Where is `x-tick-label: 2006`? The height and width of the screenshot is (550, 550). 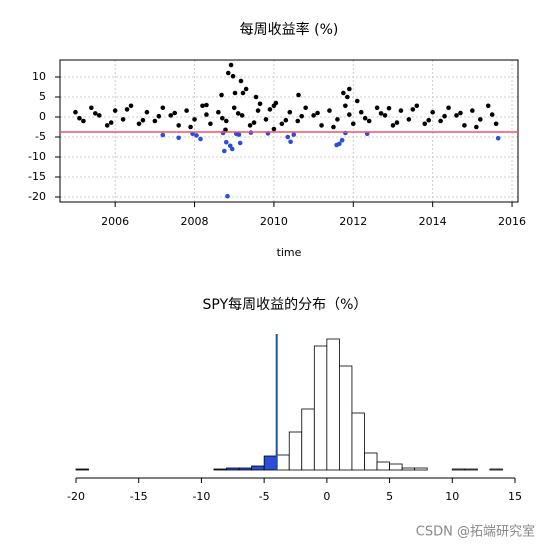 x-tick-label: 2006 is located at coordinates (115, 221).